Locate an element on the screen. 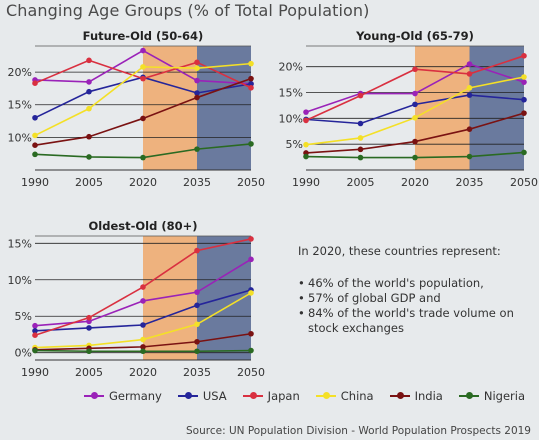 This screenshot has width=539, height=440. panel-title: Young-Old (65-79) is located at coordinates (414, 36).